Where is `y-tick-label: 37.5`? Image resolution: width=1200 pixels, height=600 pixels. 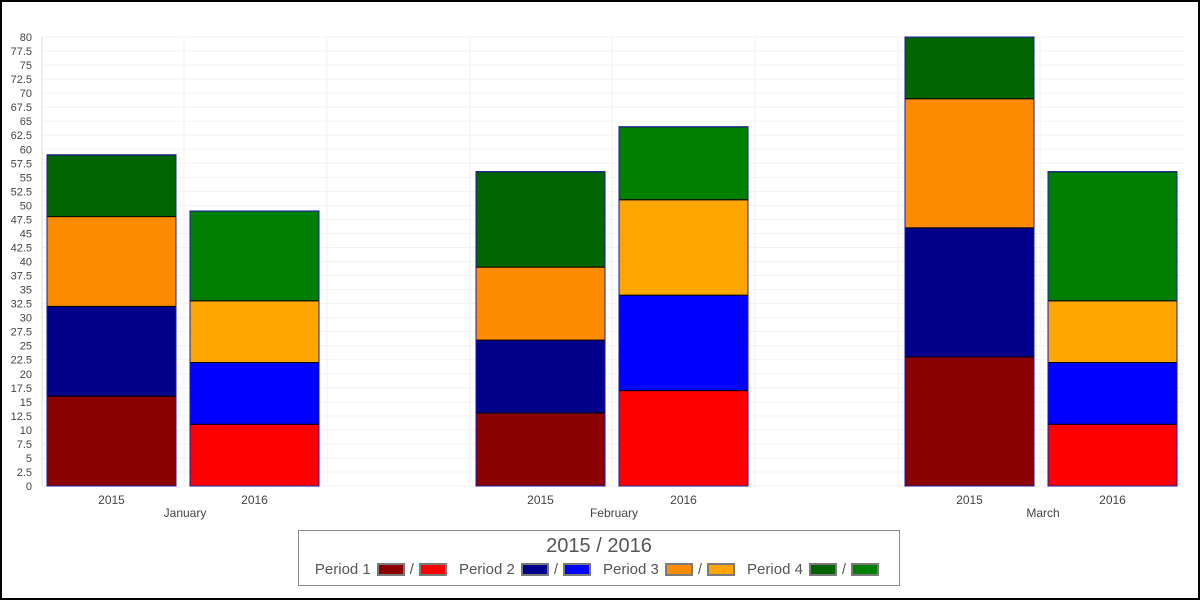
y-tick-label: 37.5 is located at coordinates (21, 277).